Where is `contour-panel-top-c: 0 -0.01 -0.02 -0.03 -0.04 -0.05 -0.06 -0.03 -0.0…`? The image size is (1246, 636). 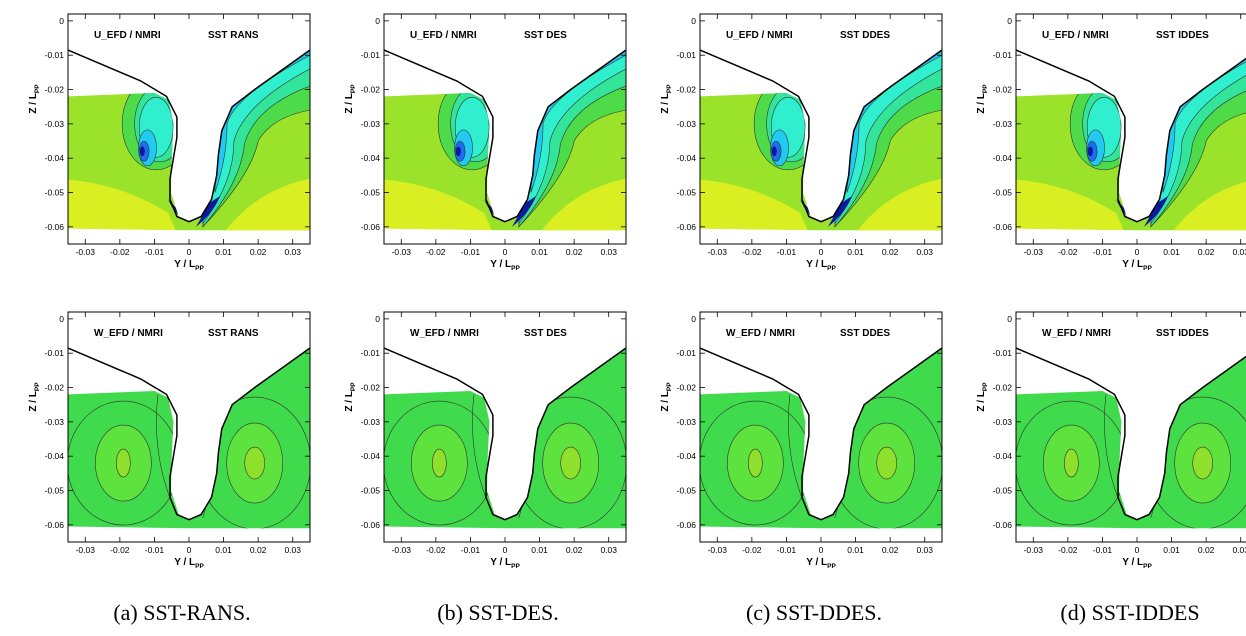
contour-panel-top-c: 0 -0.01 -0.02 -0.03 -0.04 -0.05 -0.06 -0.03 -0.0… is located at coordinates (800, 144).